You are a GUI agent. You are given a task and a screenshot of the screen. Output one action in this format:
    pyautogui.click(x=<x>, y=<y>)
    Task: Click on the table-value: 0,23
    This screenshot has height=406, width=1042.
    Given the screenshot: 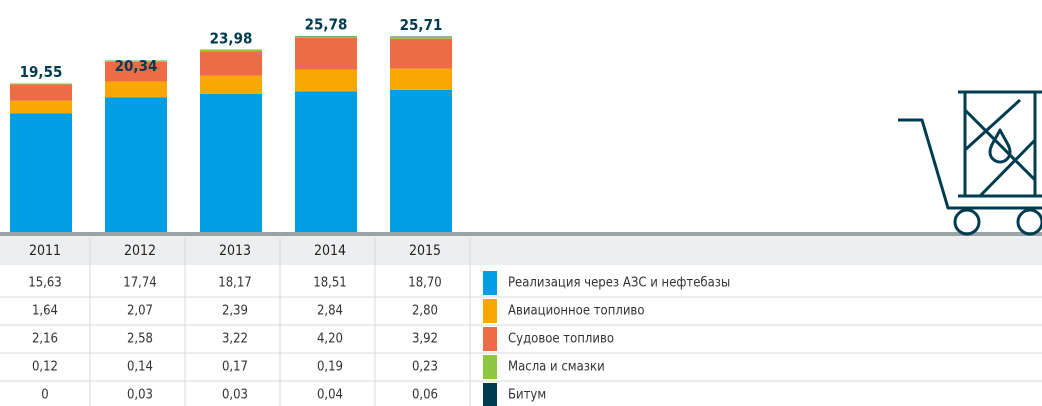 What is the action you would take?
    pyautogui.click(x=425, y=367)
    